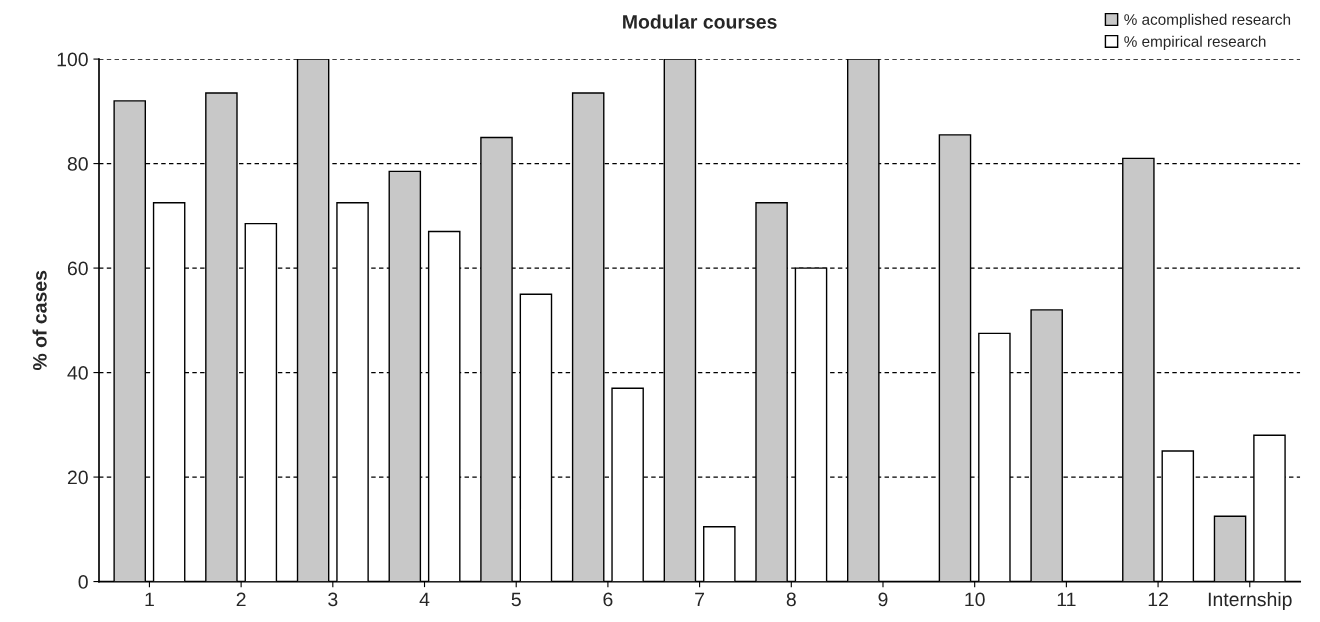 The image size is (1320, 622). I want to click on x-tick-label: 5, so click(516, 599).